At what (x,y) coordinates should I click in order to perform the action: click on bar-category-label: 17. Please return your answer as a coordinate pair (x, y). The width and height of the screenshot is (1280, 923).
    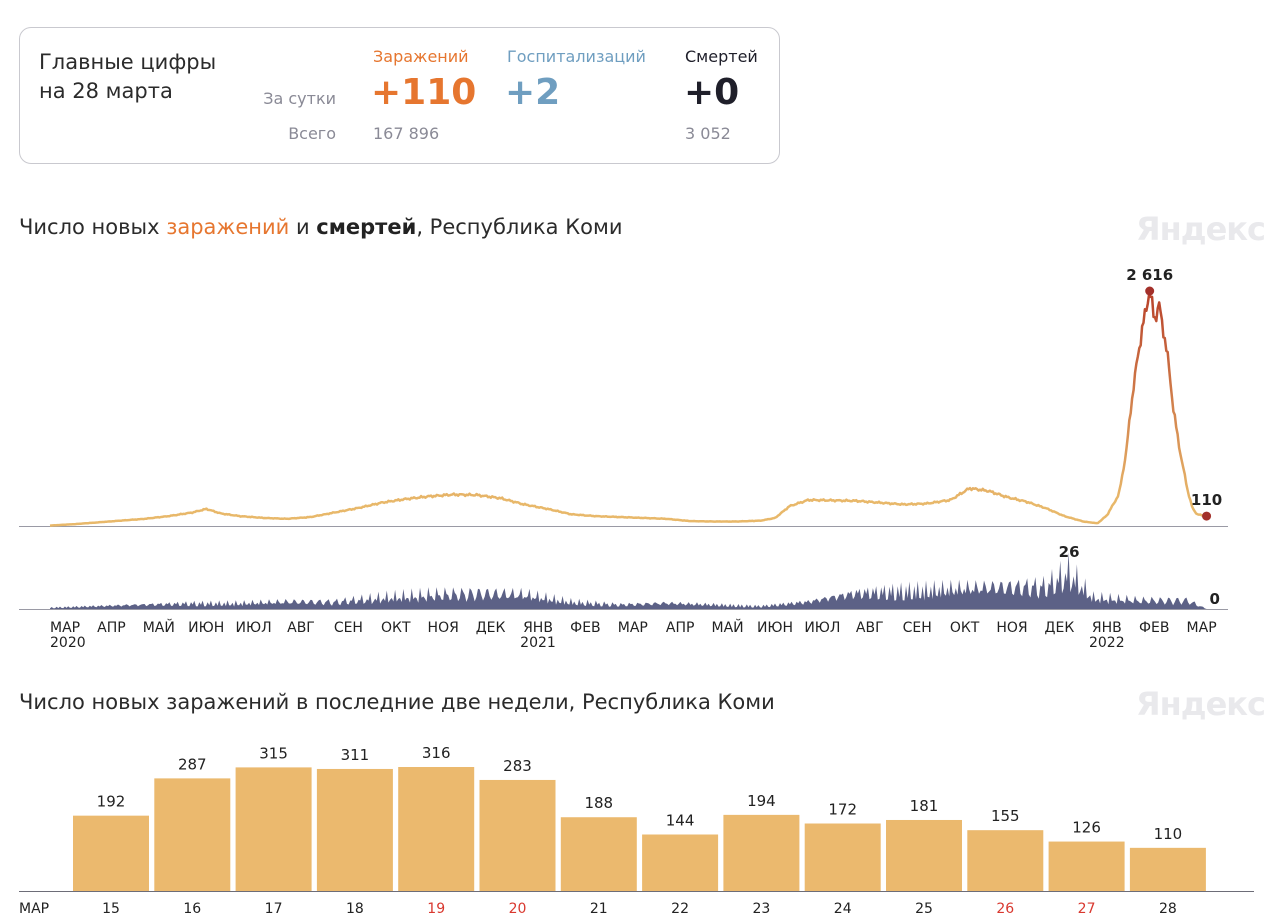
    Looking at the image, I should click on (274, 909).